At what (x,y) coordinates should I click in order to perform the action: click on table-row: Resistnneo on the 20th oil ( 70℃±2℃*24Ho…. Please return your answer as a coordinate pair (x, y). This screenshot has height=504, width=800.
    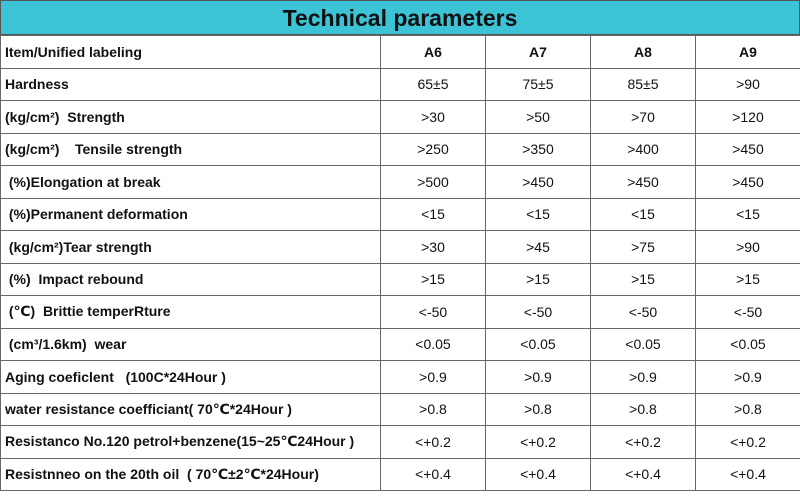
    Looking at the image, I should click on (400, 474).